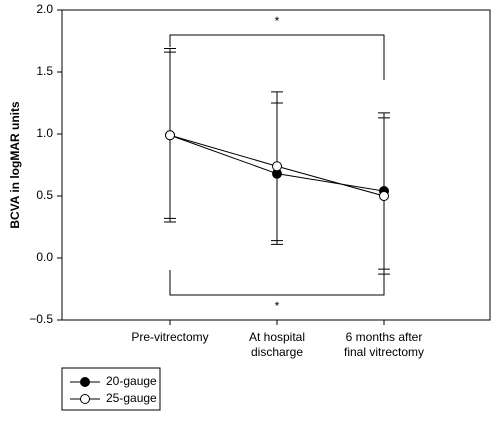 This screenshot has height=421, width=500. Describe the element at coordinates (384, 344) in the screenshot. I see `x-tick-label: 6 months after final vitrectomy` at that location.